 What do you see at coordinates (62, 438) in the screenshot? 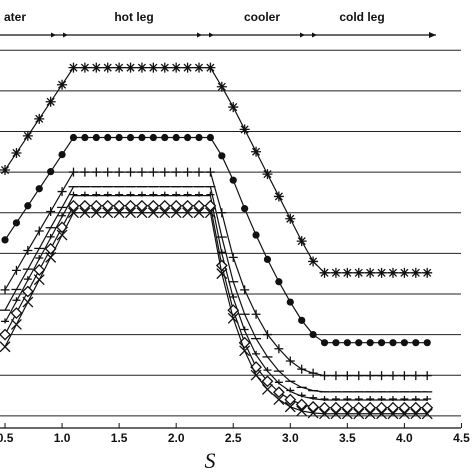
I see `x-tick-label: 1.0` at bounding box center [62, 438].